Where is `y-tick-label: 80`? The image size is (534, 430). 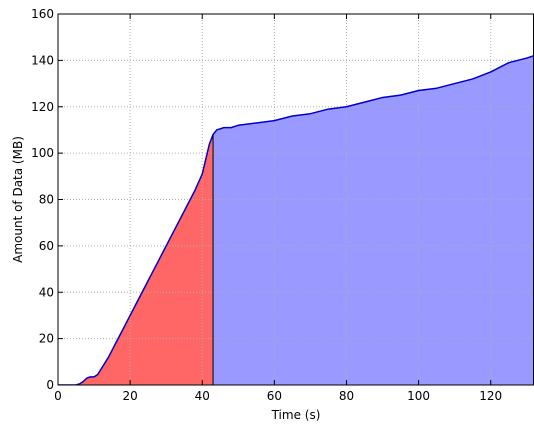 y-tick-label: 80 is located at coordinates (46, 200).